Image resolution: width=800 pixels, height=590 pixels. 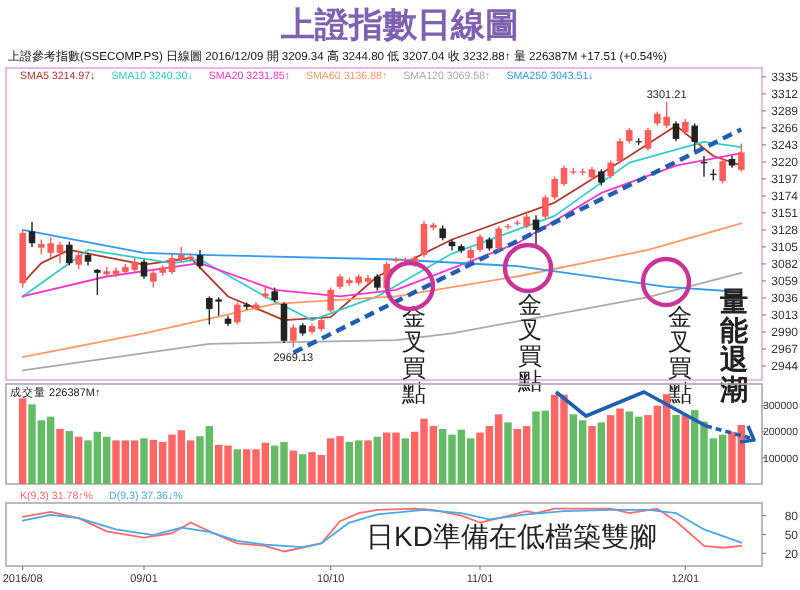 I want to click on chart-title: 上證指數日線圖, so click(x=399, y=26).